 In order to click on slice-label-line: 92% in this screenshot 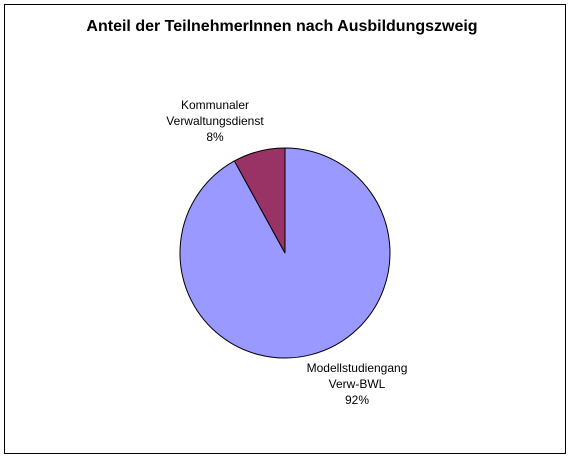, I will do `click(357, 400)`.